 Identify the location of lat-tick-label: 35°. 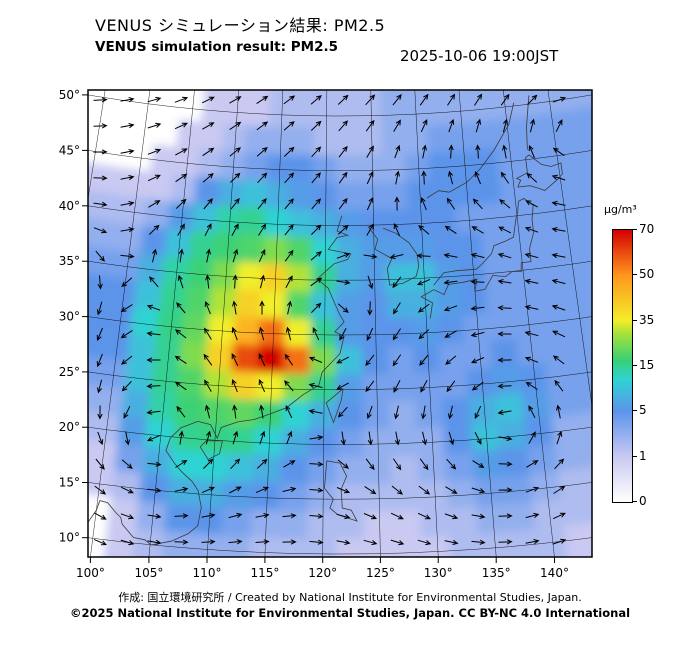
(69, 261).